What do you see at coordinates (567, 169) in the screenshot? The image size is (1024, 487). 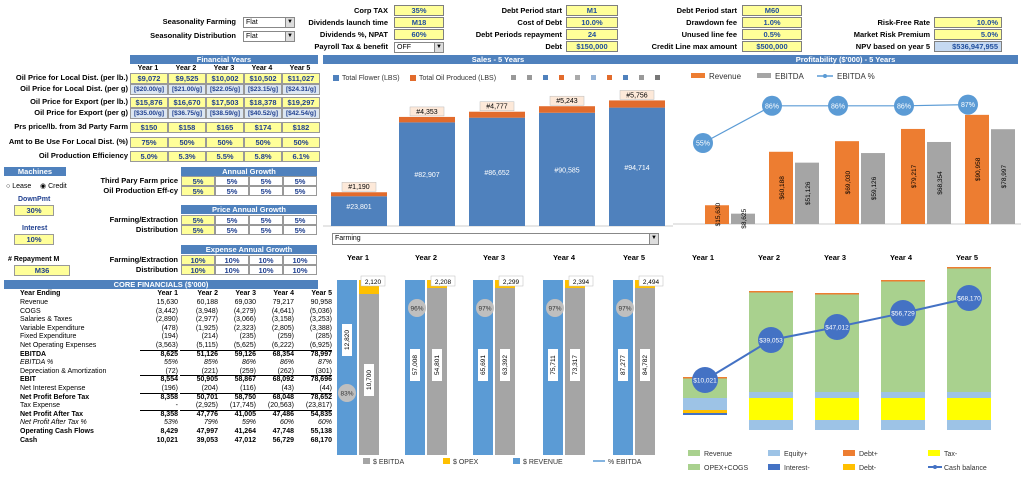 I see `flower-bar` at bounding box center [567, 169].